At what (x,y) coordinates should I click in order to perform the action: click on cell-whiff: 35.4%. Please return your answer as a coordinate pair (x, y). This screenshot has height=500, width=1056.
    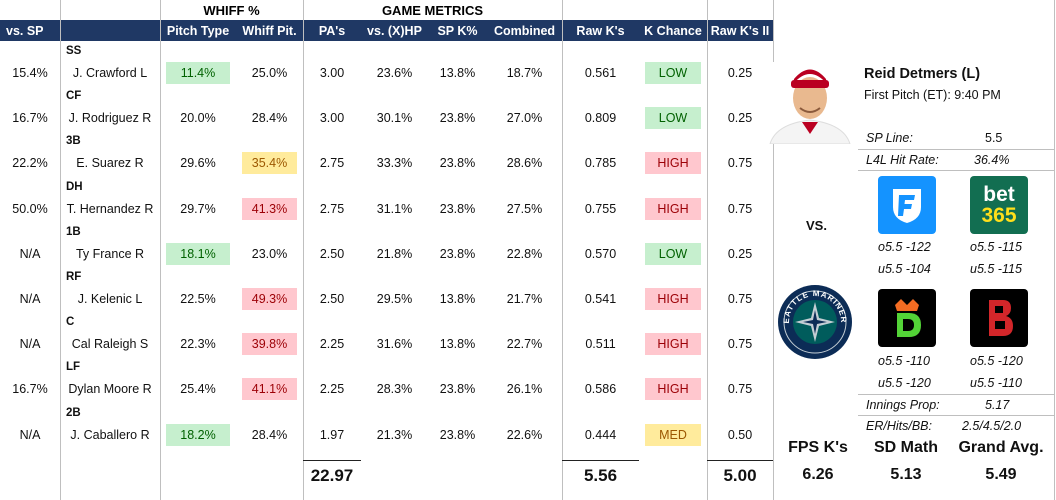
    Looking at the image, I should click on (269, 163).